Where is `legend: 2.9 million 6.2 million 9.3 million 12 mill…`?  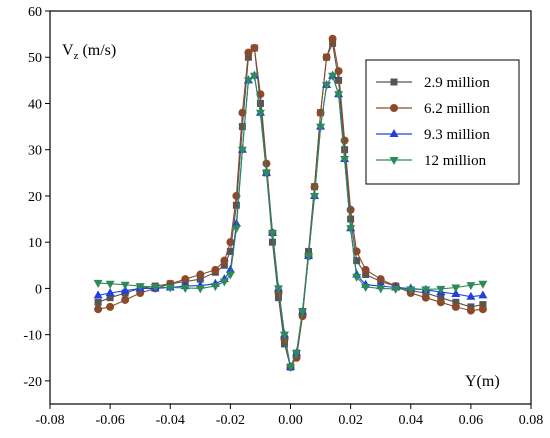 legend: 2.9 million 6.2 million 9.3 million 12 mill… is located at coordinates (442, 122).